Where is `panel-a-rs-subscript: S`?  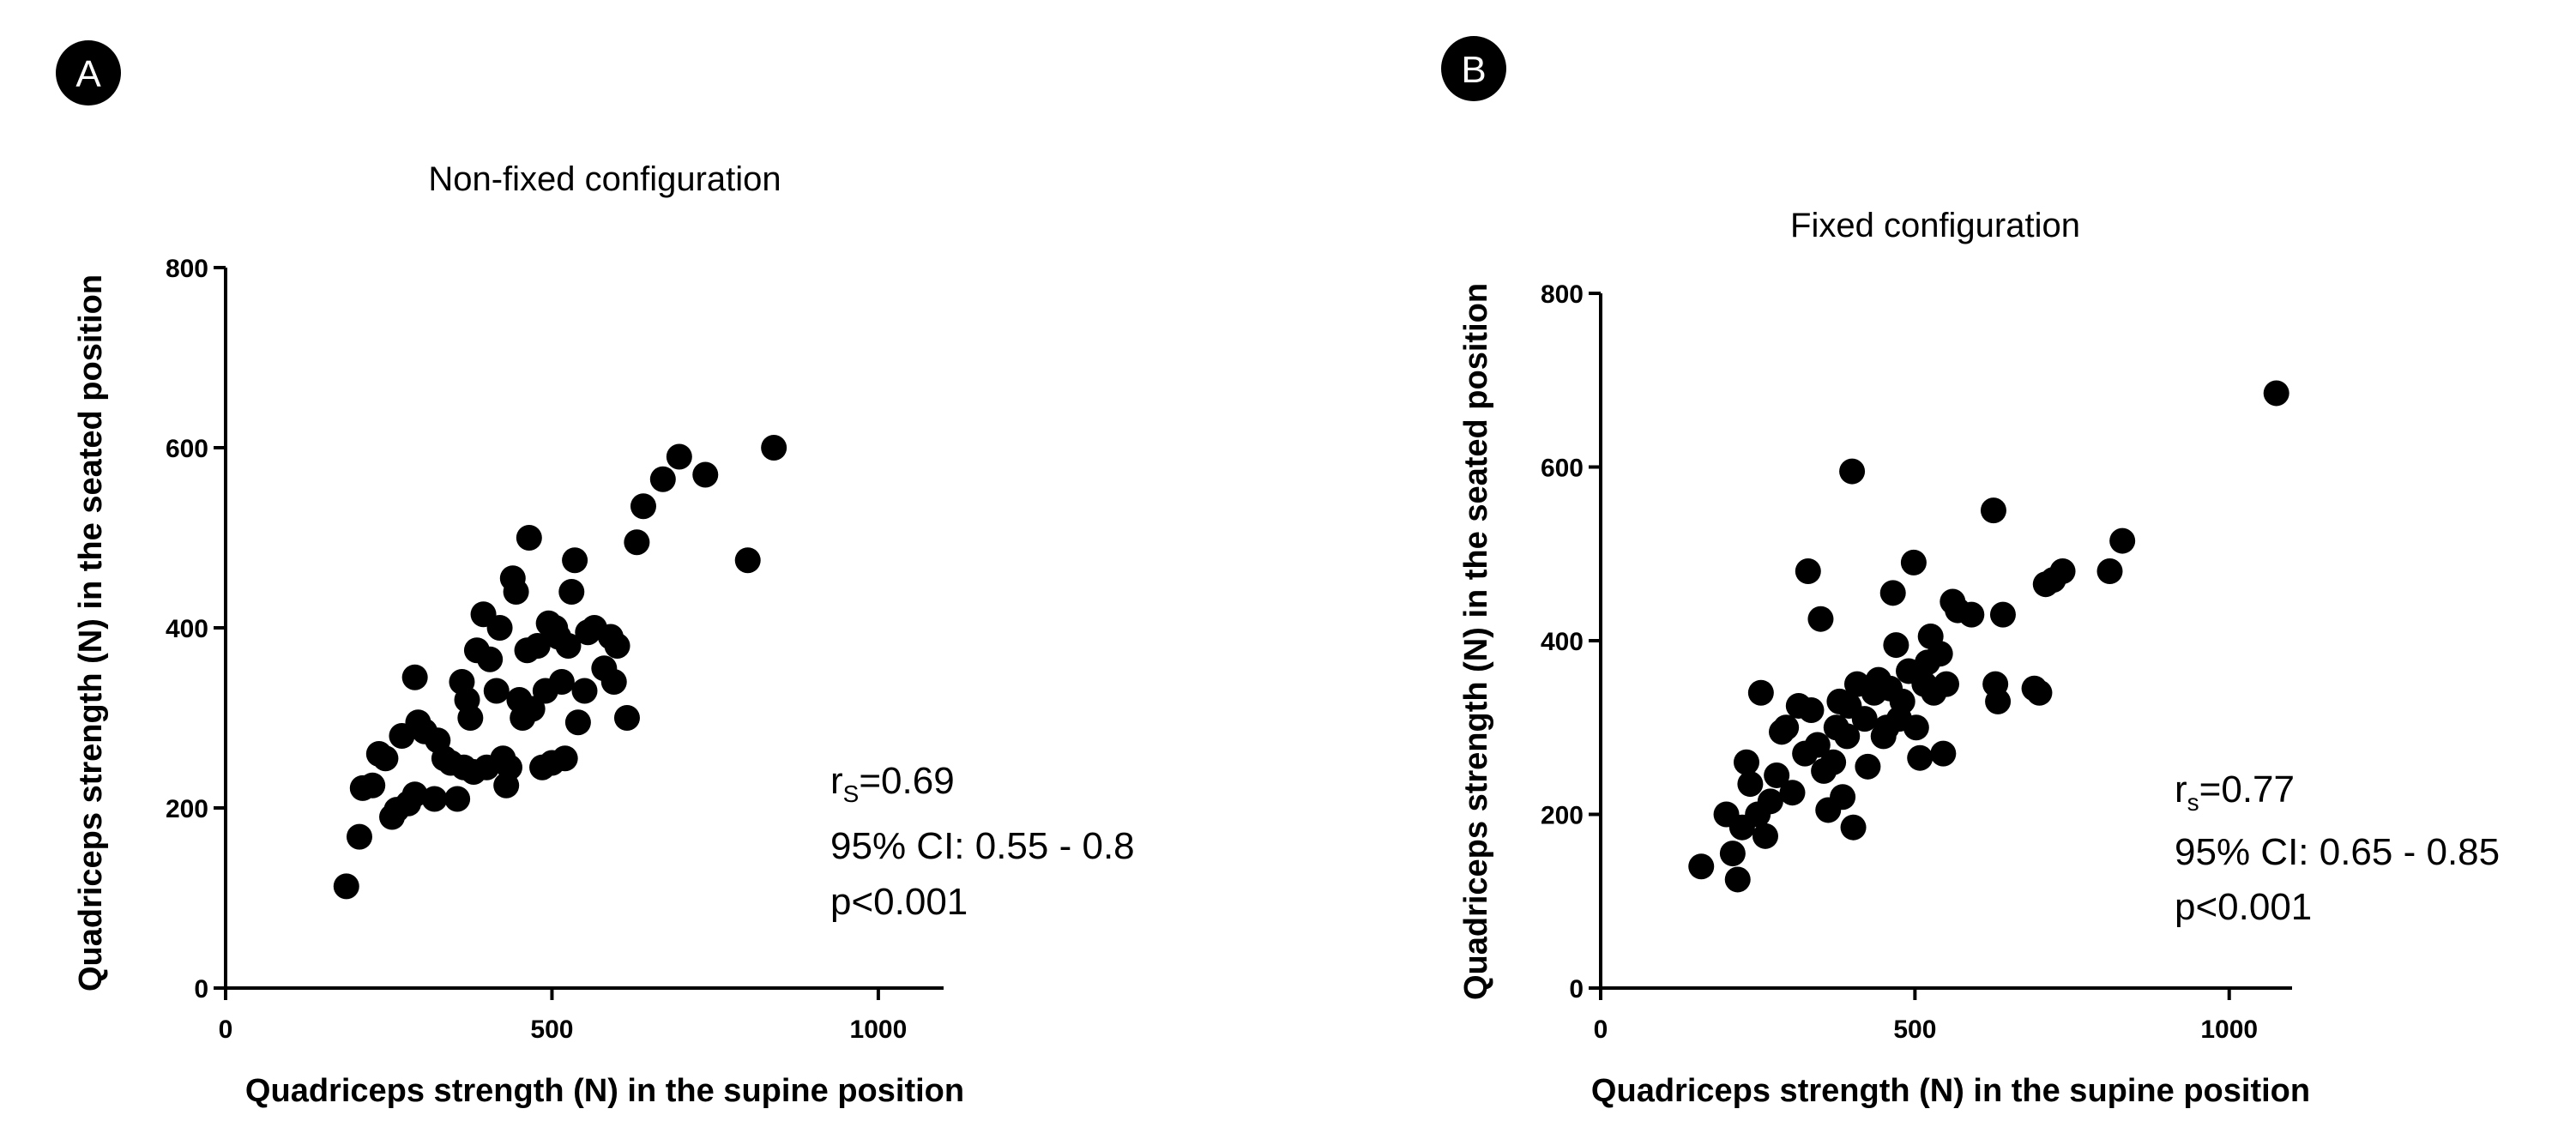
panel-a-rs-subscript: S is located at coordinates (851, 794).